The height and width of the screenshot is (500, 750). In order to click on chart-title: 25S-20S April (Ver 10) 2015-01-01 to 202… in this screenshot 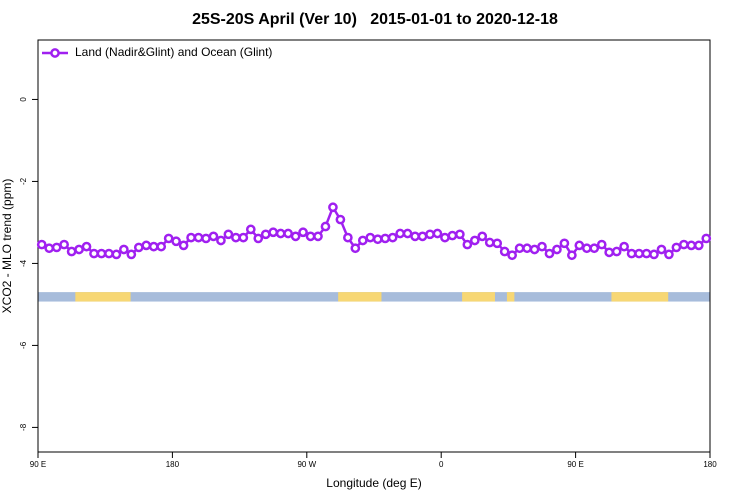, I will do `click(375, 19)`.